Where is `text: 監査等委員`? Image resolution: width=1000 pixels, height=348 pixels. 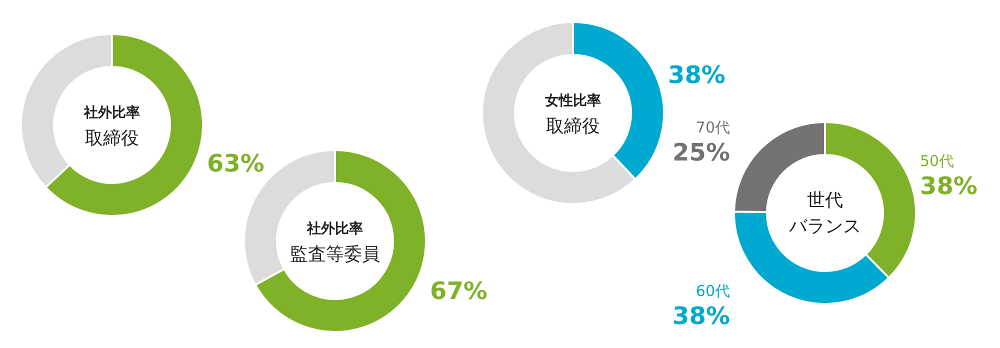 text: 監査等委員 is located at coordinates (335, 254).